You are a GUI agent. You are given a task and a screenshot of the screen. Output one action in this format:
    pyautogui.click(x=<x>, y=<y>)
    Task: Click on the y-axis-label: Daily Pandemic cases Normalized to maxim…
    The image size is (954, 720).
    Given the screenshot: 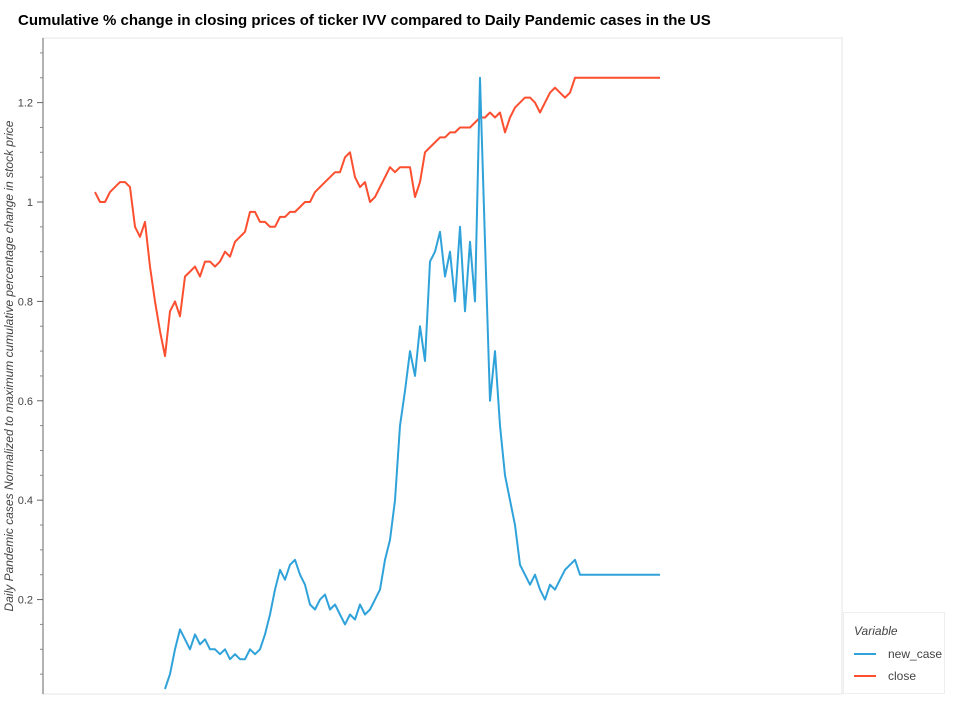 What is the action you would take?
    pyautogui.click(x=9, y=365)
    